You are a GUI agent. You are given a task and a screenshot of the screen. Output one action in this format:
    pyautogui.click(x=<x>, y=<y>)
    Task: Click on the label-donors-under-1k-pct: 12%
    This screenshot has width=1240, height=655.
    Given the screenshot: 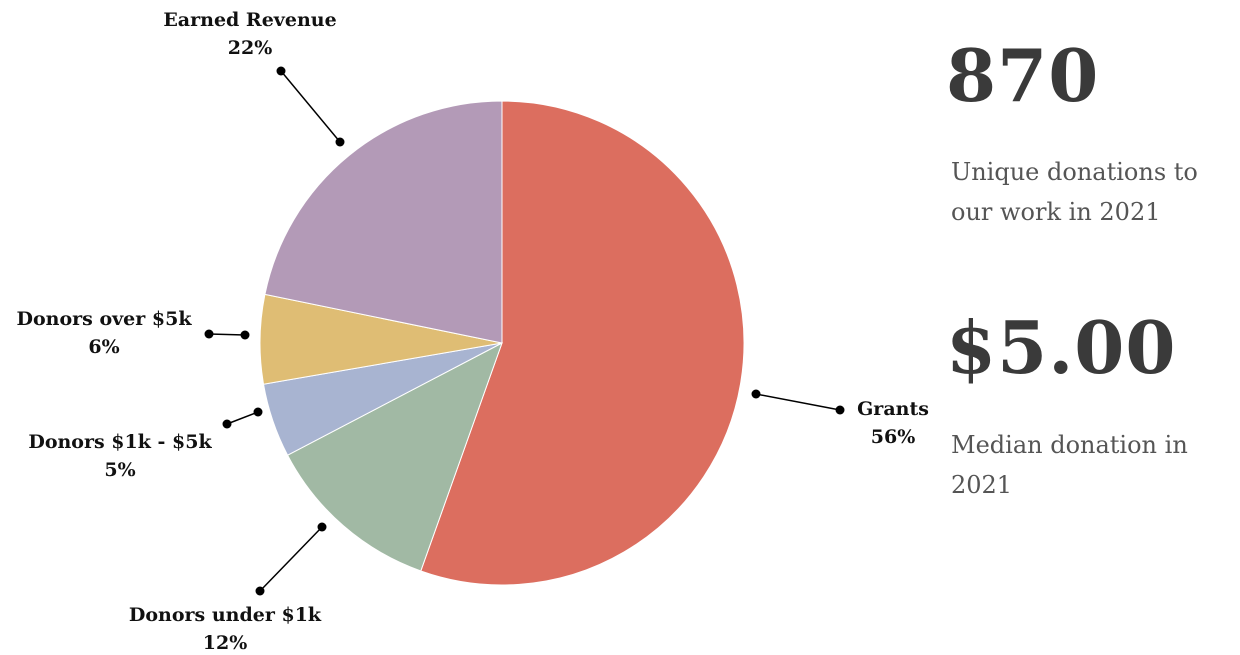 What is the action you would take?
    pyautogui.click(x=225, y=643)
    